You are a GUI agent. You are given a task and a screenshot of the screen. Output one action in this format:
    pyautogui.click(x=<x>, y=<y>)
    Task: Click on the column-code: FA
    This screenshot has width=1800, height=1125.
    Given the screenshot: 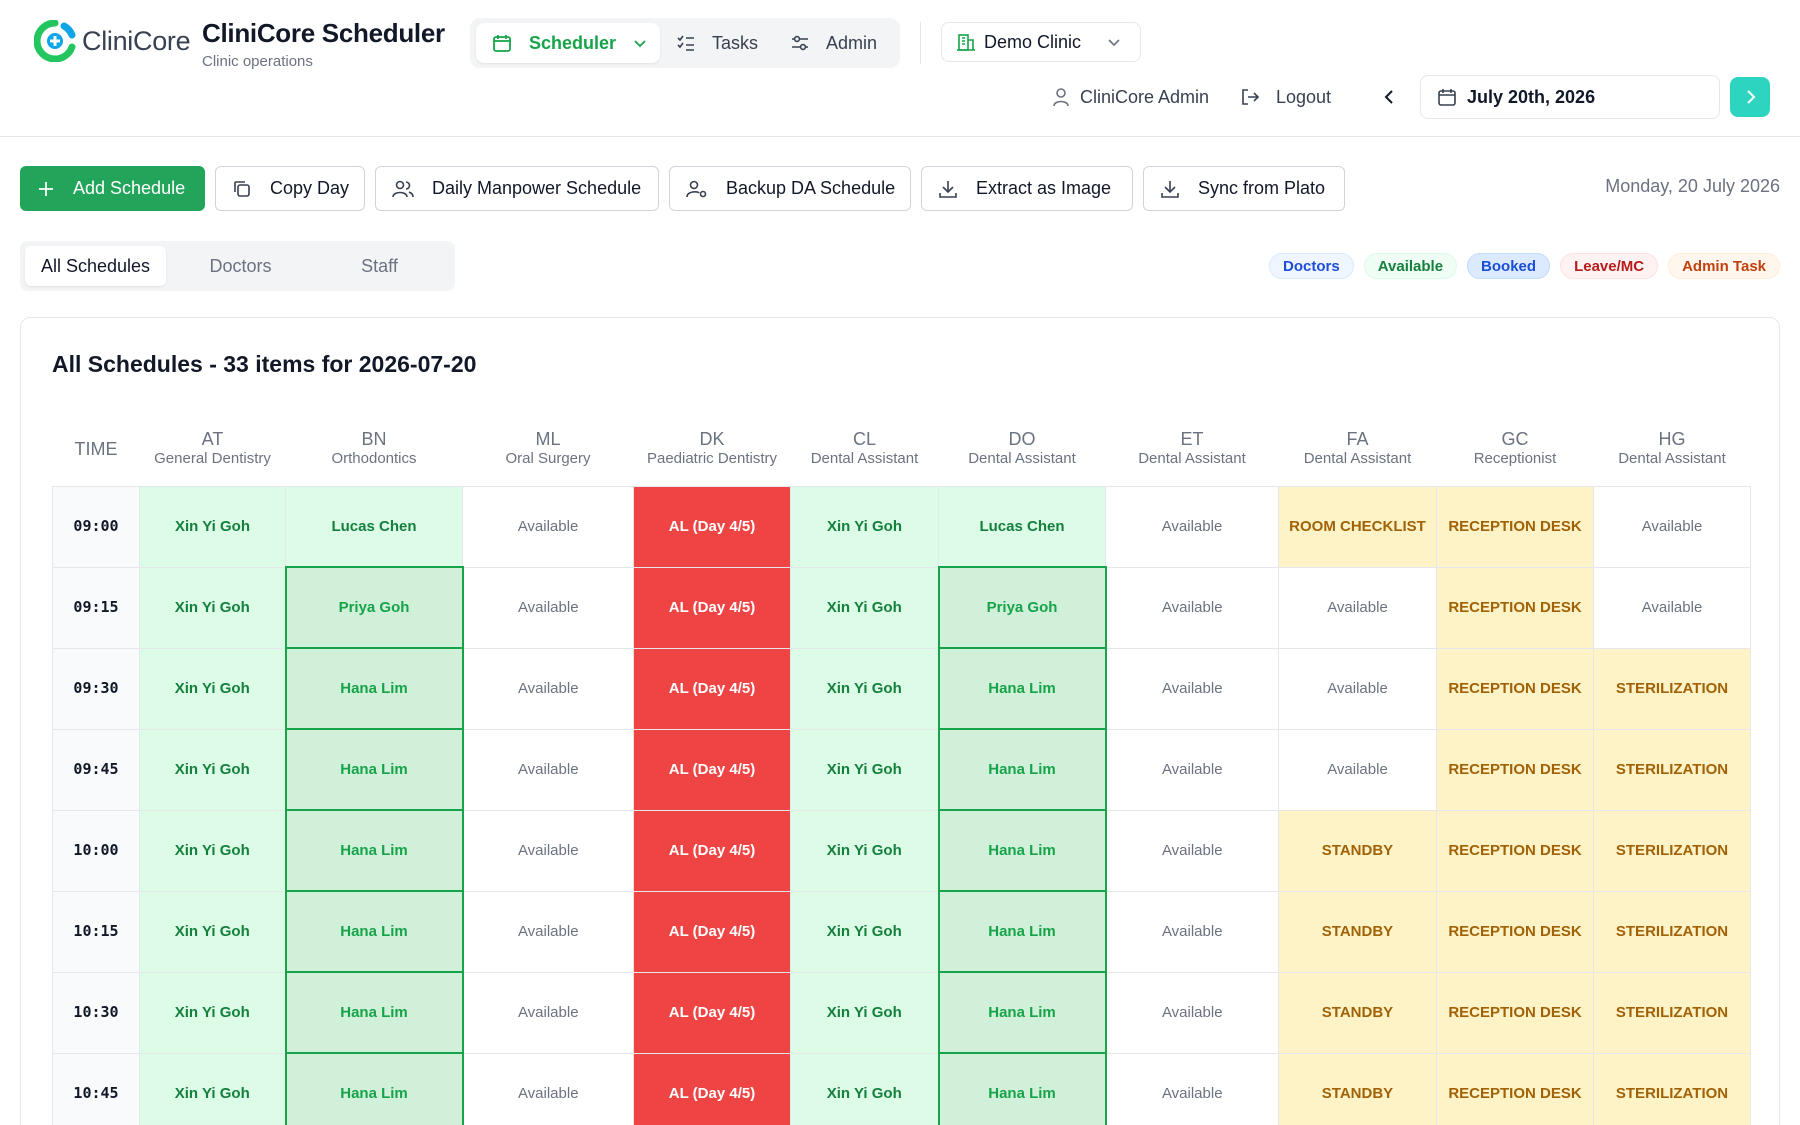 What is the action you would take?
    pyautogui.click(x=1357, y=439)
    